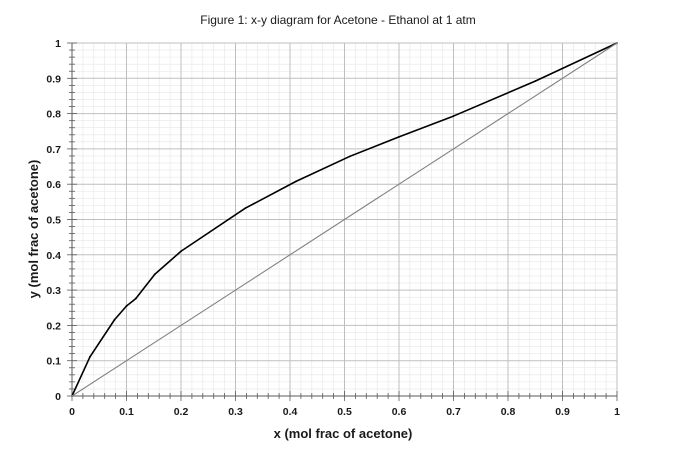 The height and width of the screenshot is (469, 677). I want to click on y-axis-label: y (mol frac of acetone), so click(33, 229).